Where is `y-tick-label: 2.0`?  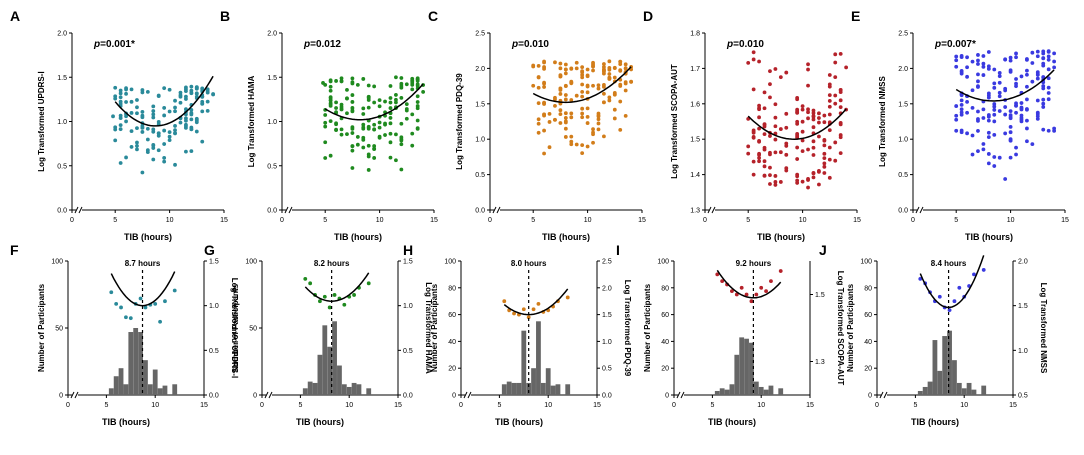
y-tick-label: 2.0 is located at coordinates (903, 69).